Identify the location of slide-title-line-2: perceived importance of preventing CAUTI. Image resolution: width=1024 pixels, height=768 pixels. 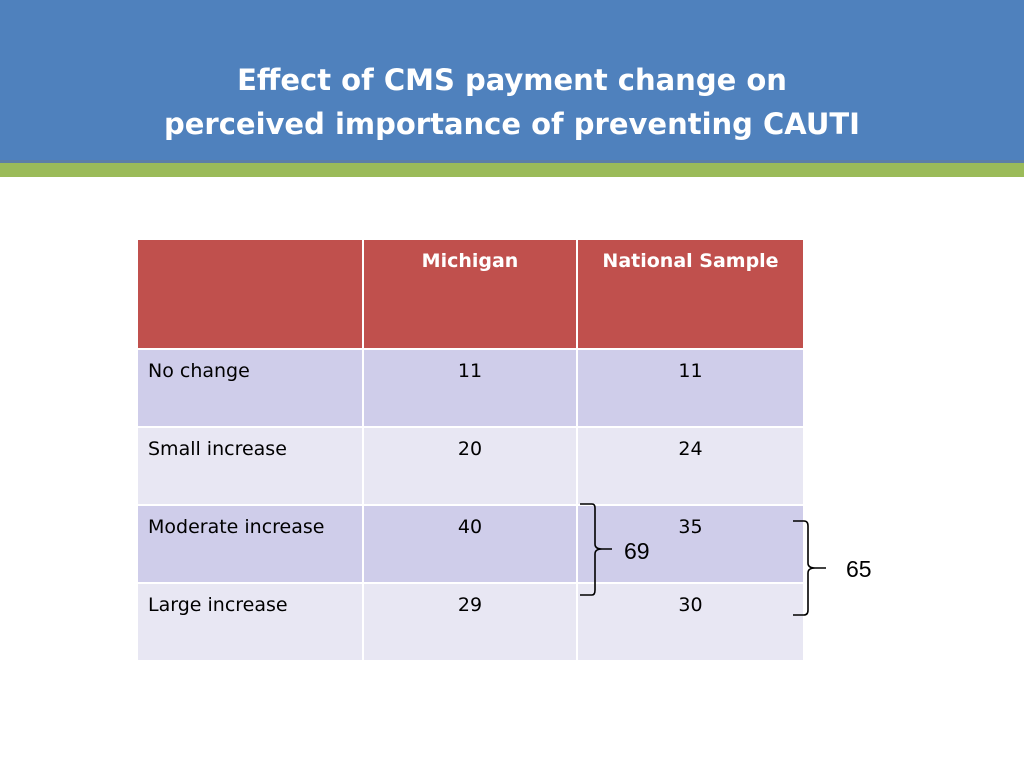
(512, 124).